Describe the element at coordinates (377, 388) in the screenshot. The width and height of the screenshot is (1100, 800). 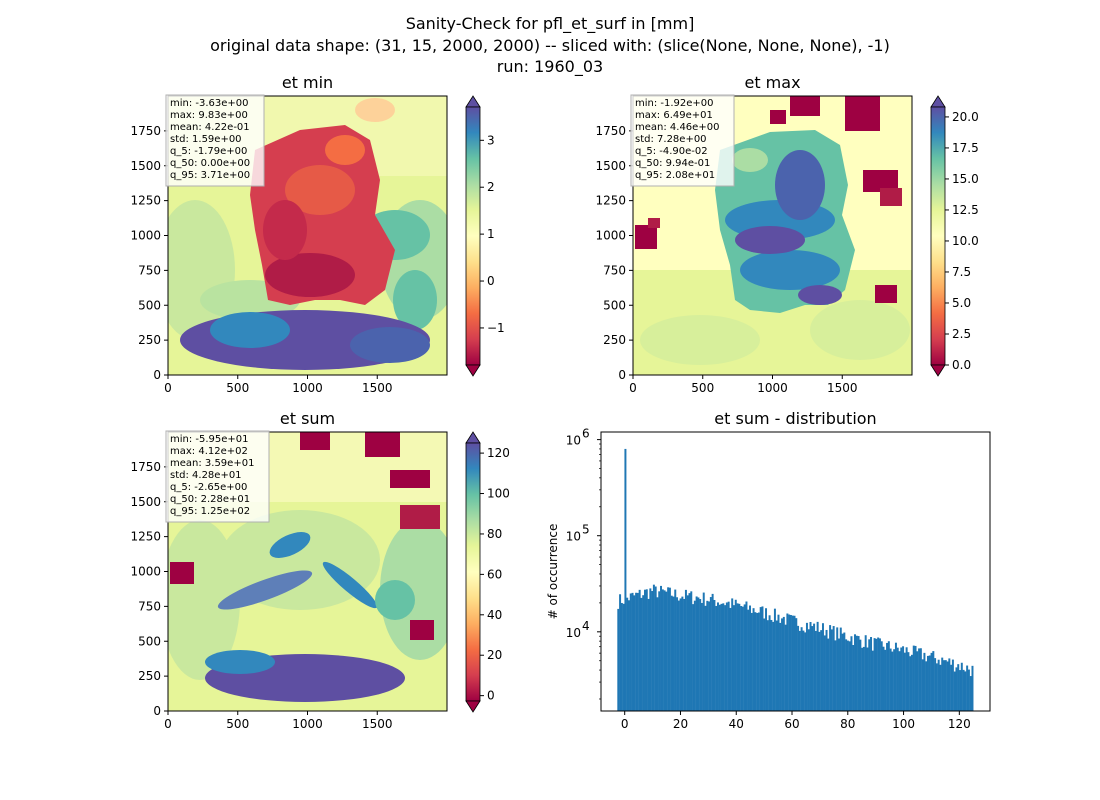
I see `x-tick-label: 1500` at that location.